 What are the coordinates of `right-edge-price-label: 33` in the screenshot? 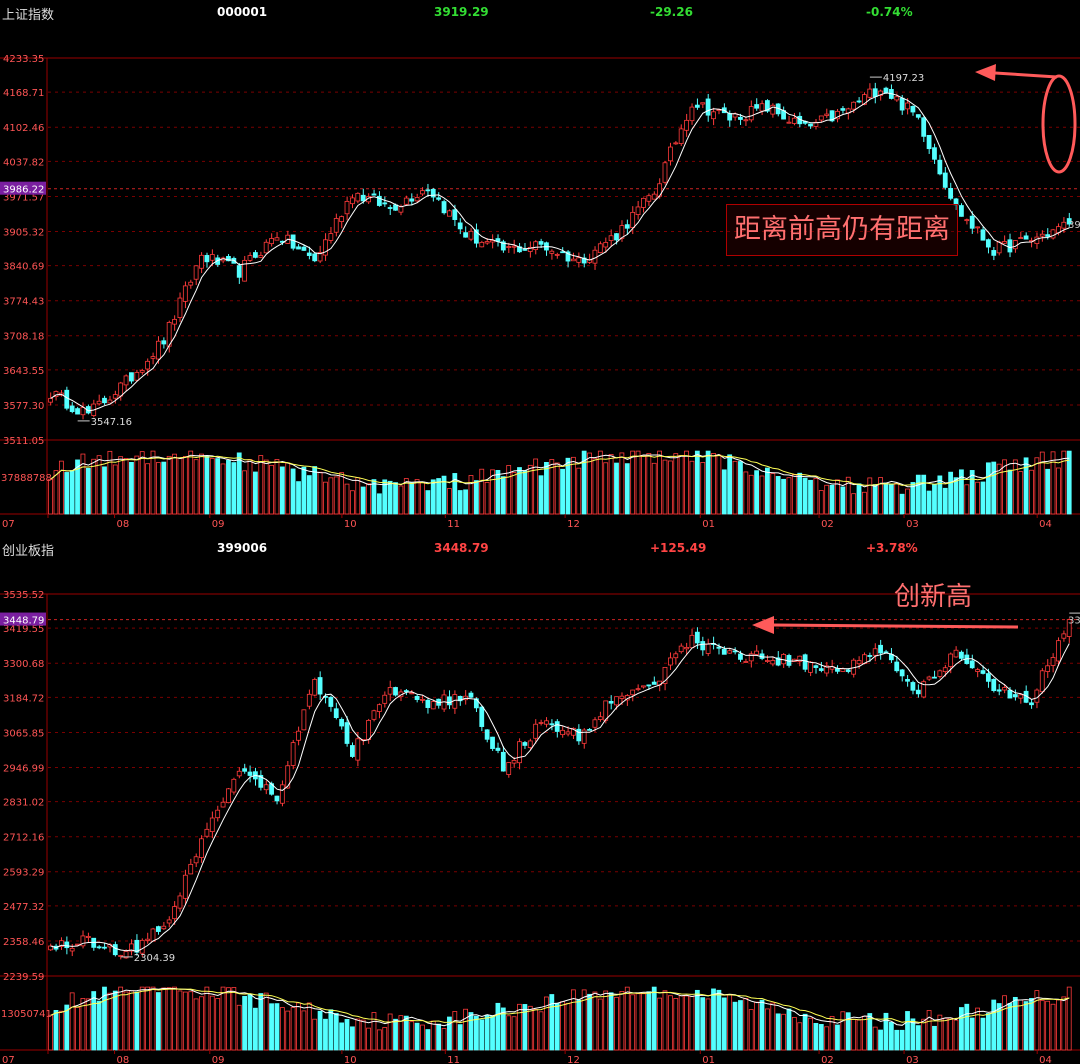 It's located at (1074, 621).